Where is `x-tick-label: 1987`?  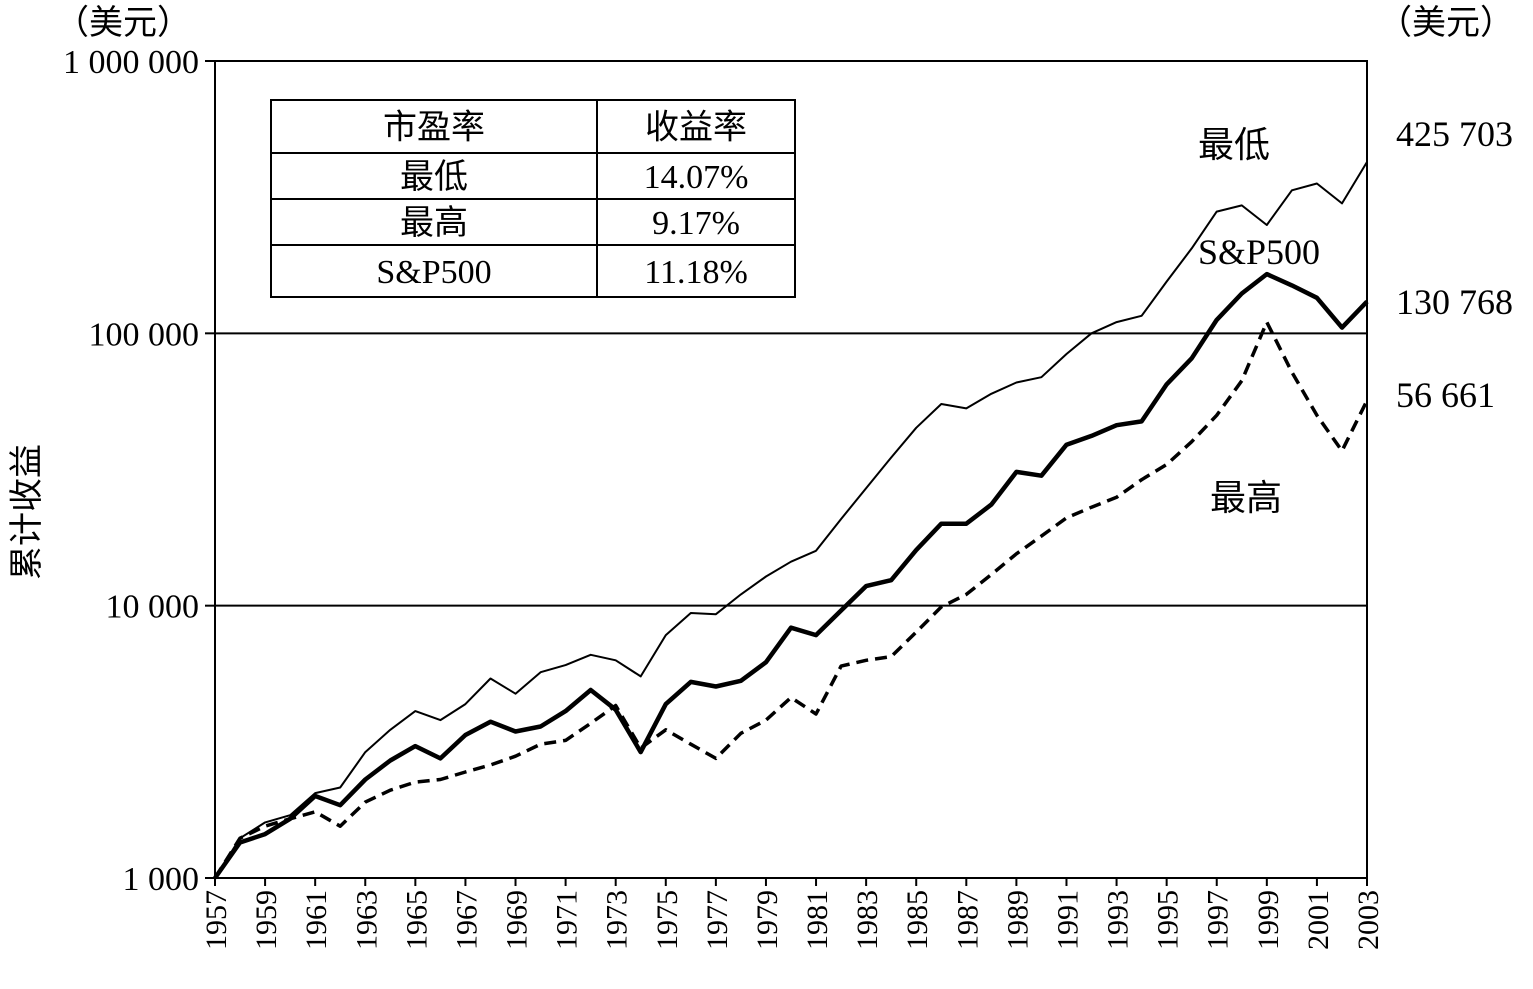
x-tick-label: 1987 is located at coordinates (967, 920).